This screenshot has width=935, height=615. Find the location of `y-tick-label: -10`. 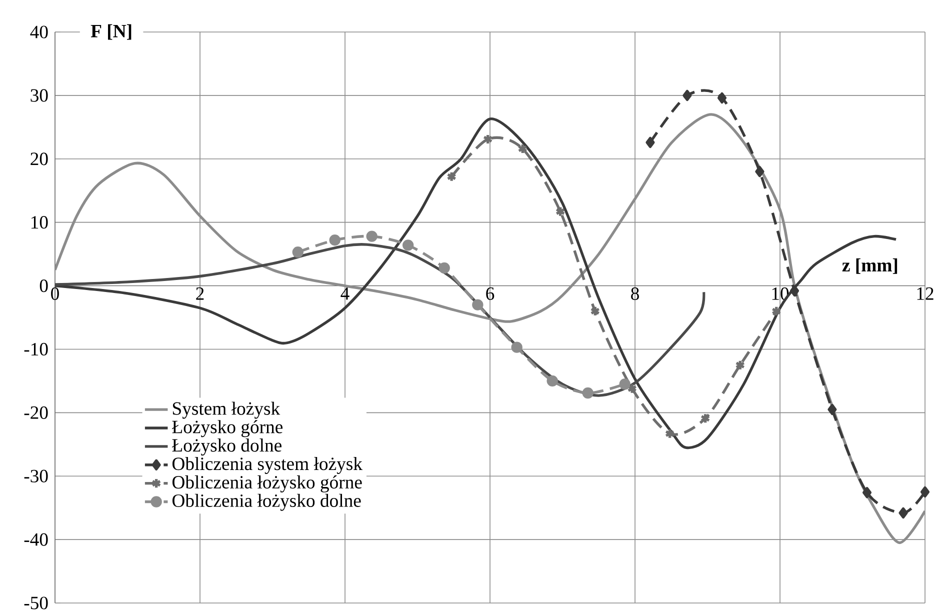

y-tick-label: -10 is located at coordinates (36, 349).